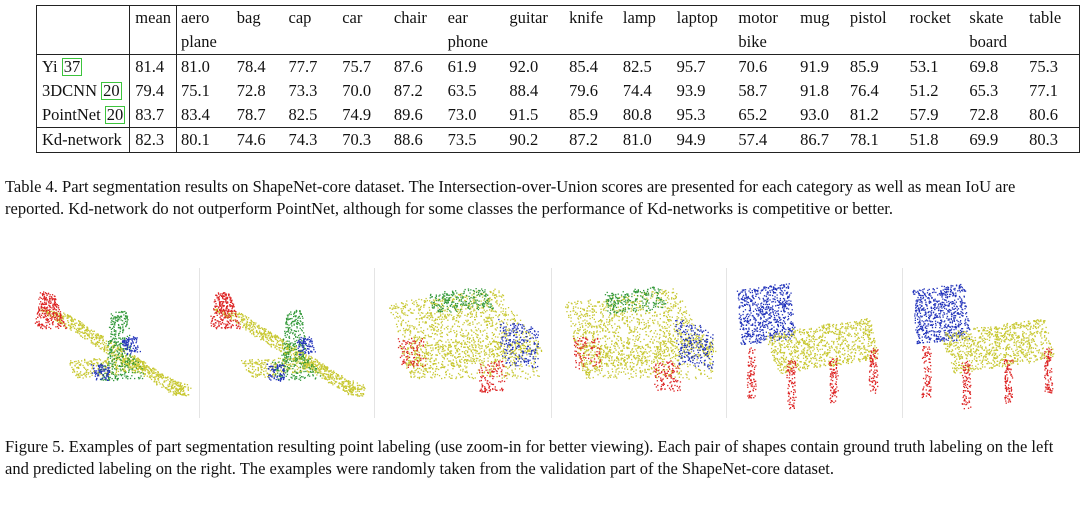 This screenshot has width=1080, height=507. What do you see at coordinates (995, 30) in the screenshot?
I see `column-header: skate board` at bounding box center [995, 30].